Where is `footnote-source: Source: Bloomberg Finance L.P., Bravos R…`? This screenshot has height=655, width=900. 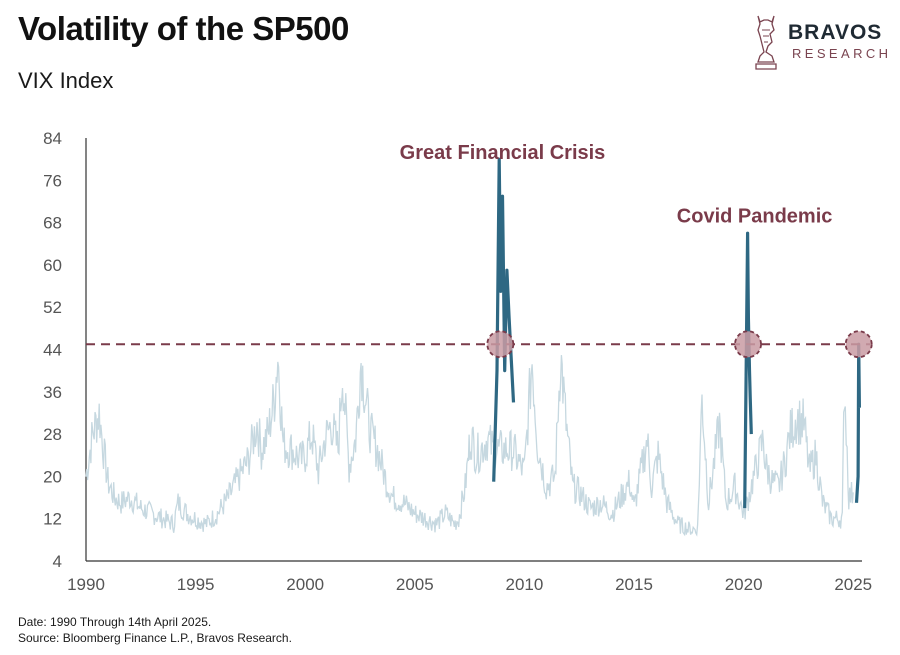 footnote-source: Source: Bloomberg Finance L.P., Bravos R… is located at coordinates (155, 638).